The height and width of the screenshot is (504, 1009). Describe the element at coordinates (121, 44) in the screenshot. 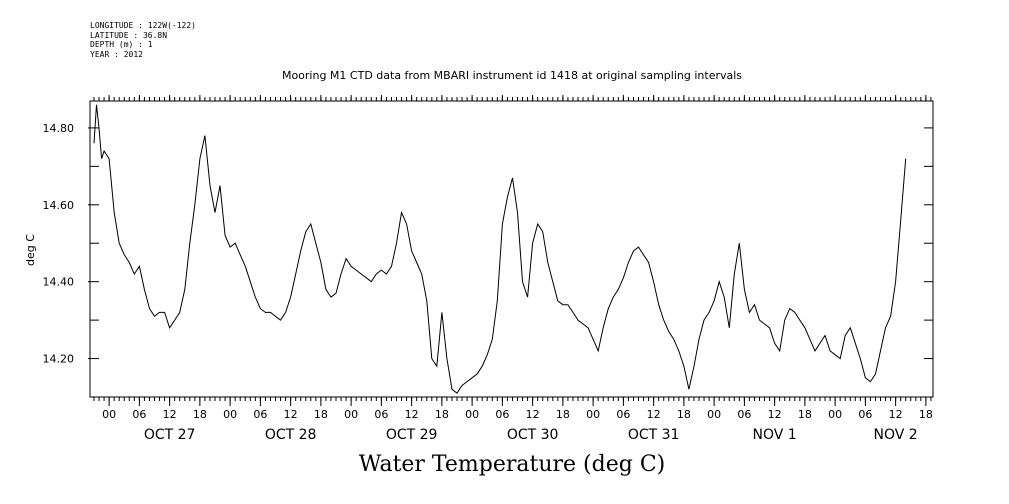

I see `depth-label: DEPTH (m) : 1` at that location.